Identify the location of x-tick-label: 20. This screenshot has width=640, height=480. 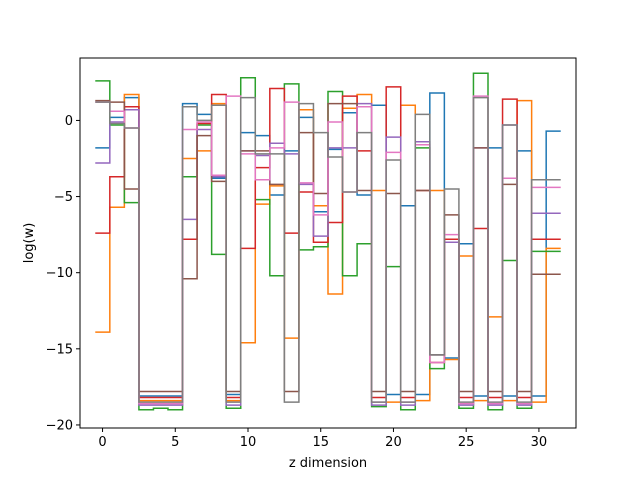
(393, 442).